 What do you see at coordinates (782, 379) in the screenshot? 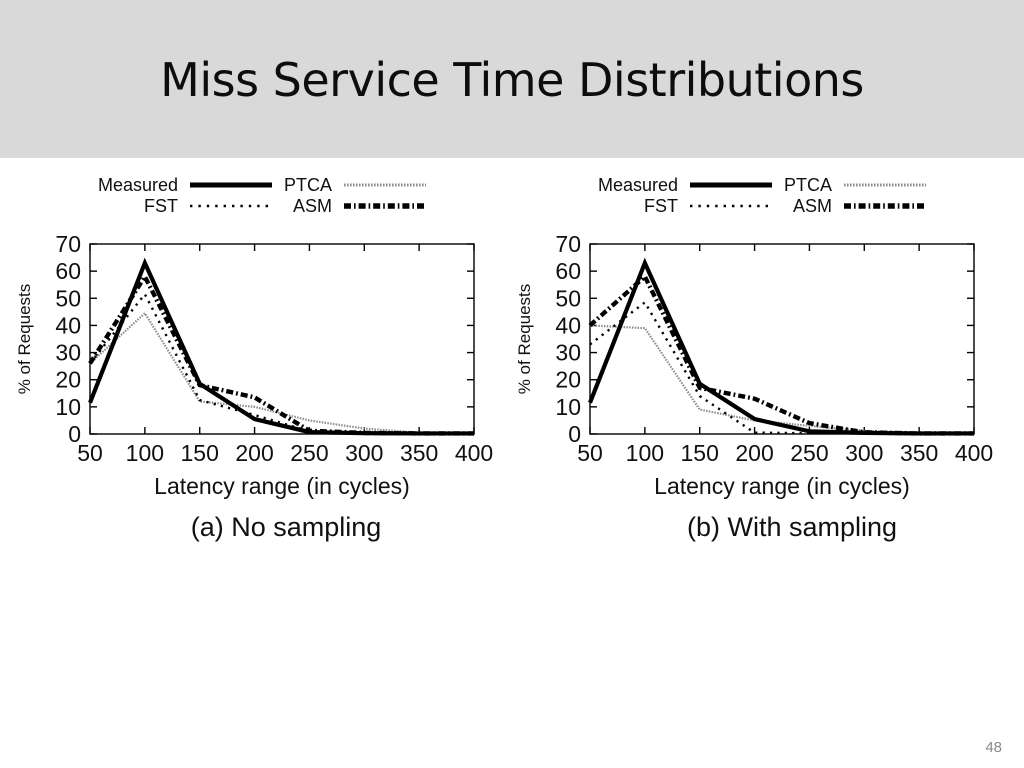
I see `series-line-ptca` at bounding box center [782, 379].